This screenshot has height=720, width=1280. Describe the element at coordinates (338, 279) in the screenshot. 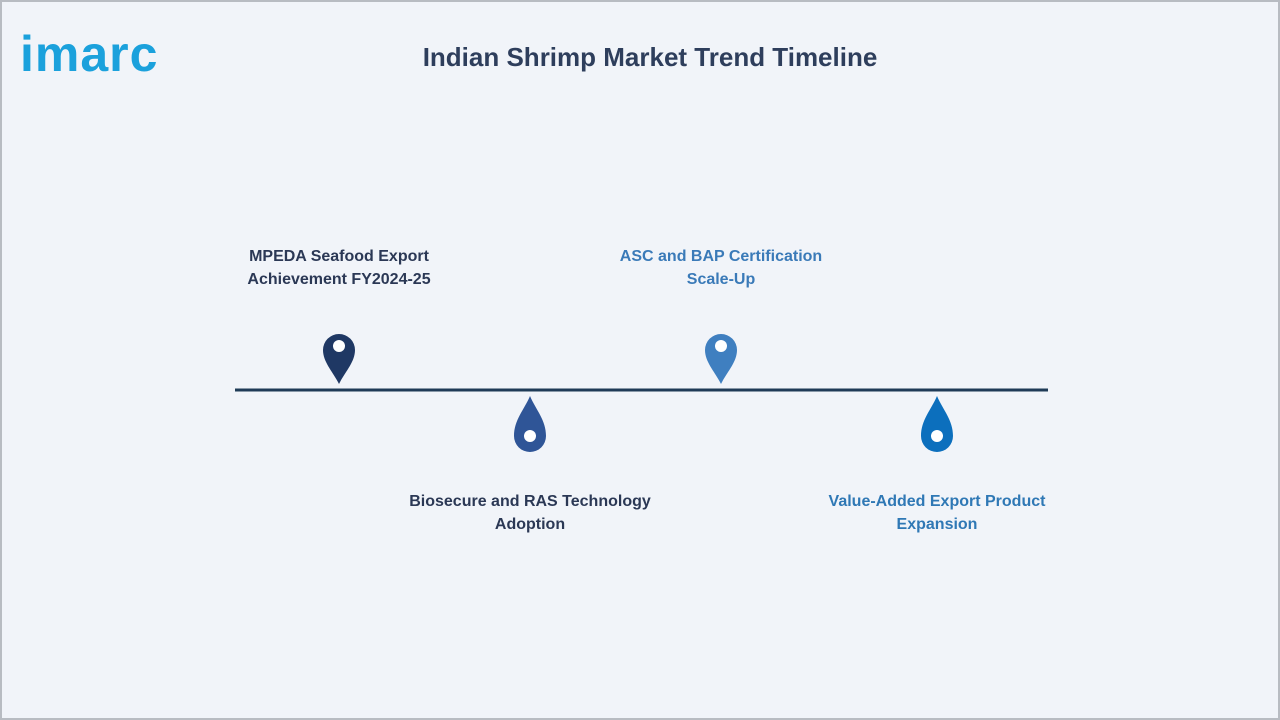

I see `event-label: Achievement FY2024-25` at that location.